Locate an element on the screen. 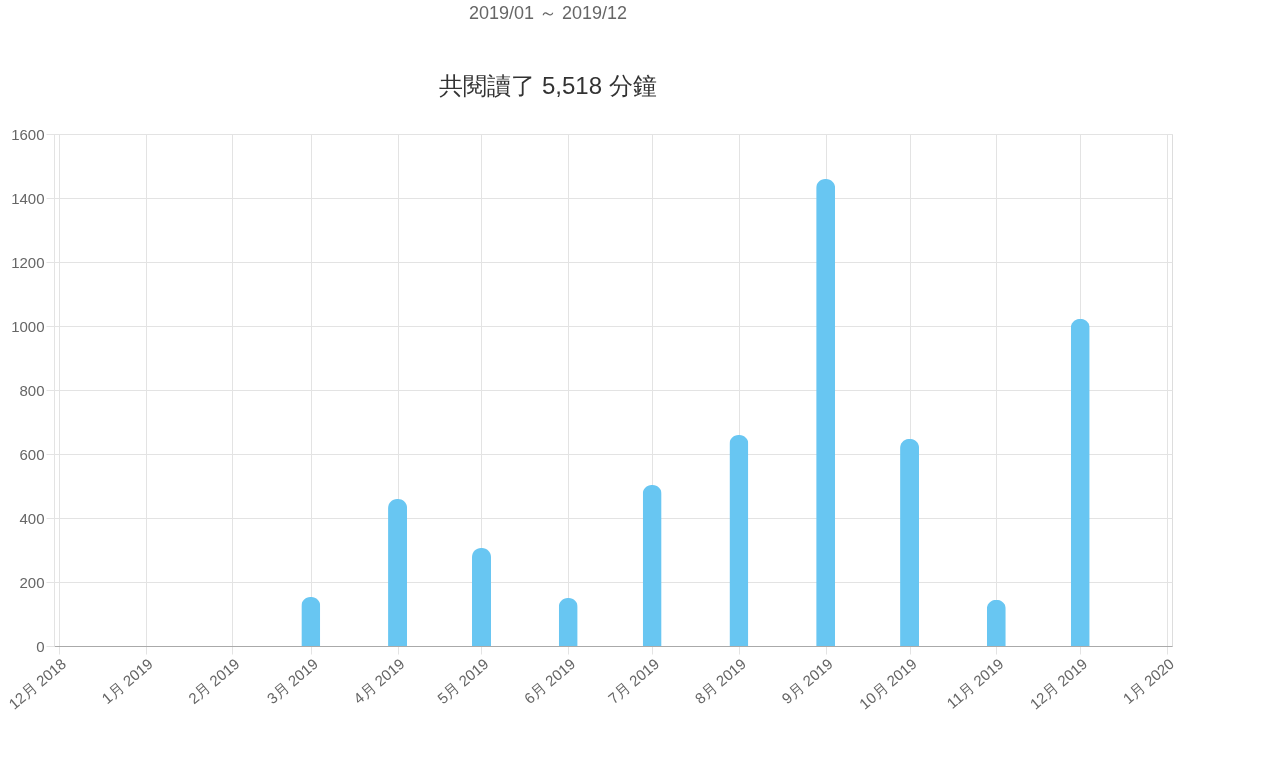  y-tick-label: 200 is located at coordinates (32, 582).